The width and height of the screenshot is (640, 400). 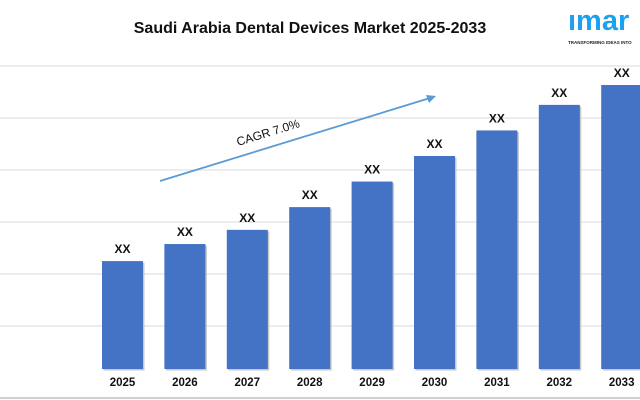 What do you see at coordinates (599, 21) in the screenshot?
I see `logo-wordmark: ımar` at bounding box center [599, 21].